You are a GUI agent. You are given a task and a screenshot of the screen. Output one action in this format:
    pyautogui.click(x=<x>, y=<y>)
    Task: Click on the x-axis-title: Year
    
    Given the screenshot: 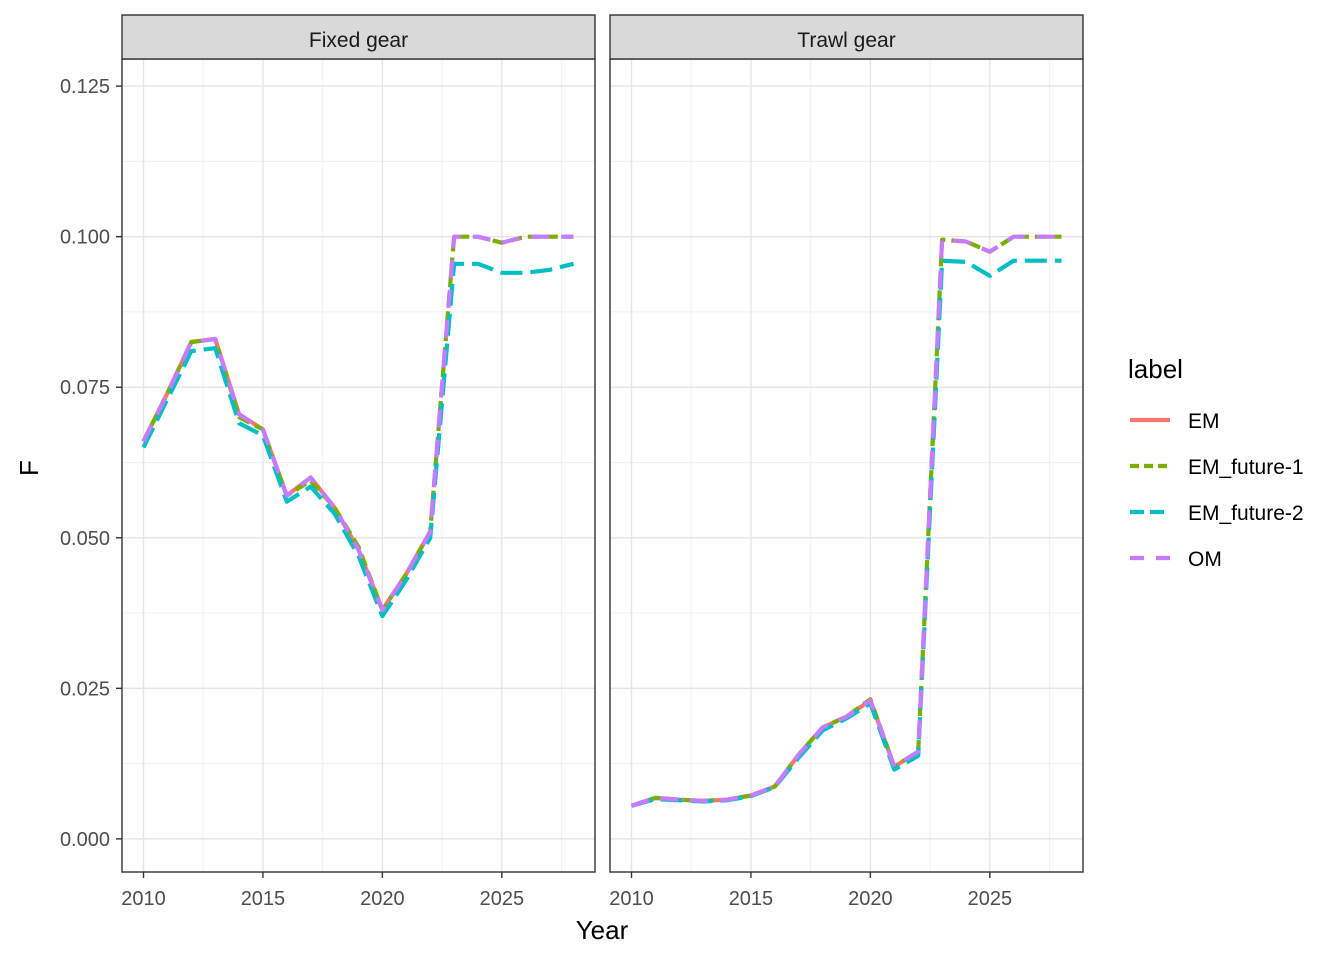 What is the action you would take?
    pyautogui.click(x=602, y=930)
    